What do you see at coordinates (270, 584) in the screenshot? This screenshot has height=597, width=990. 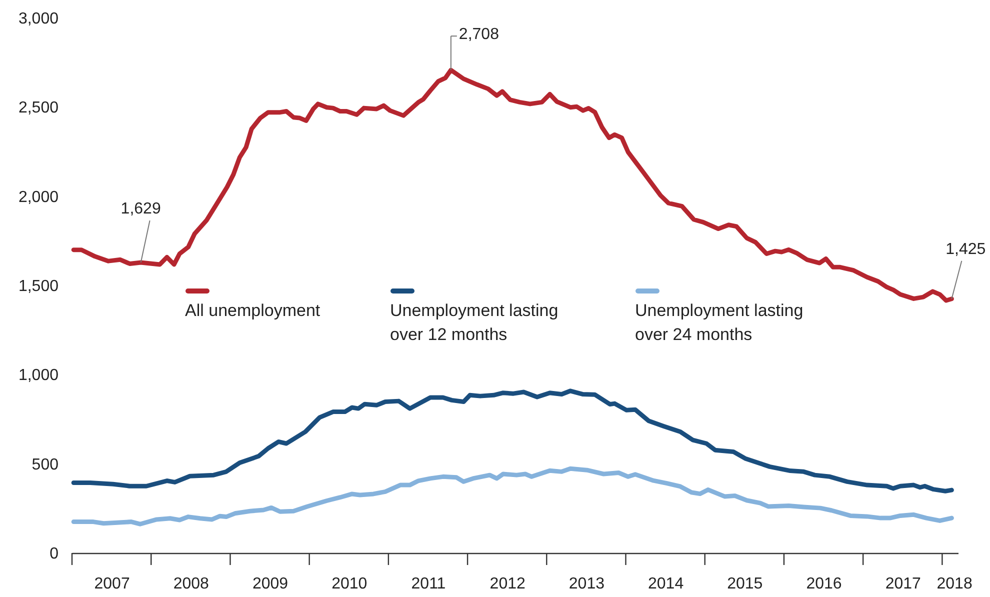 I see `x-tick-label: 2009` at bounding box center [270, 584].